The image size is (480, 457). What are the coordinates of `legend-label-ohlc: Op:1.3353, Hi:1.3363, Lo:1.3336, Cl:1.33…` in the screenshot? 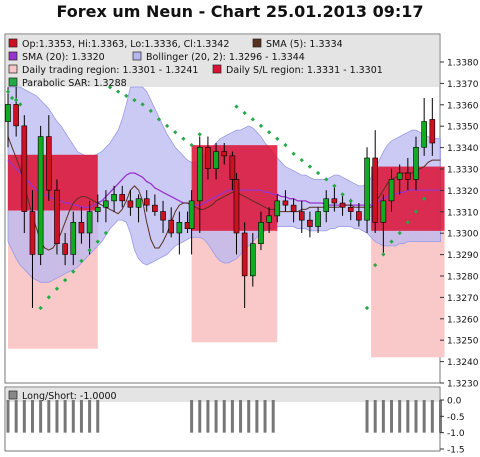 It's located at (125, 44).